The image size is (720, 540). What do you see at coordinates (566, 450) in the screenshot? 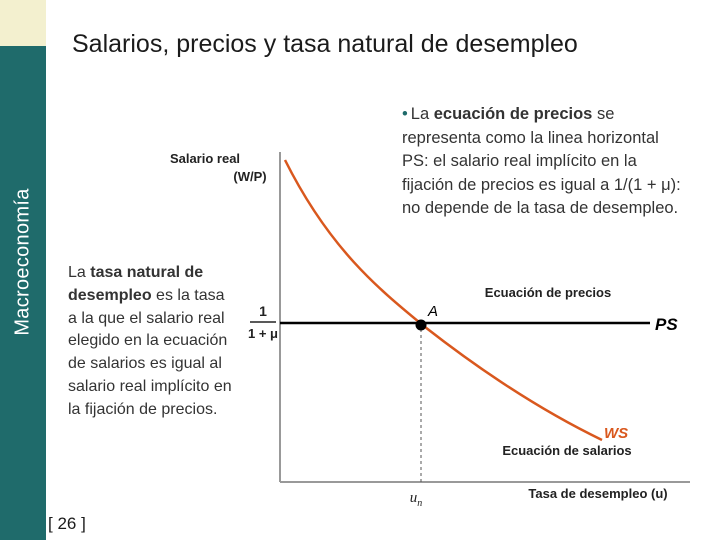
I see `wage-equation-caption: Ecuación de salarios` at bounding box center [566, 450].